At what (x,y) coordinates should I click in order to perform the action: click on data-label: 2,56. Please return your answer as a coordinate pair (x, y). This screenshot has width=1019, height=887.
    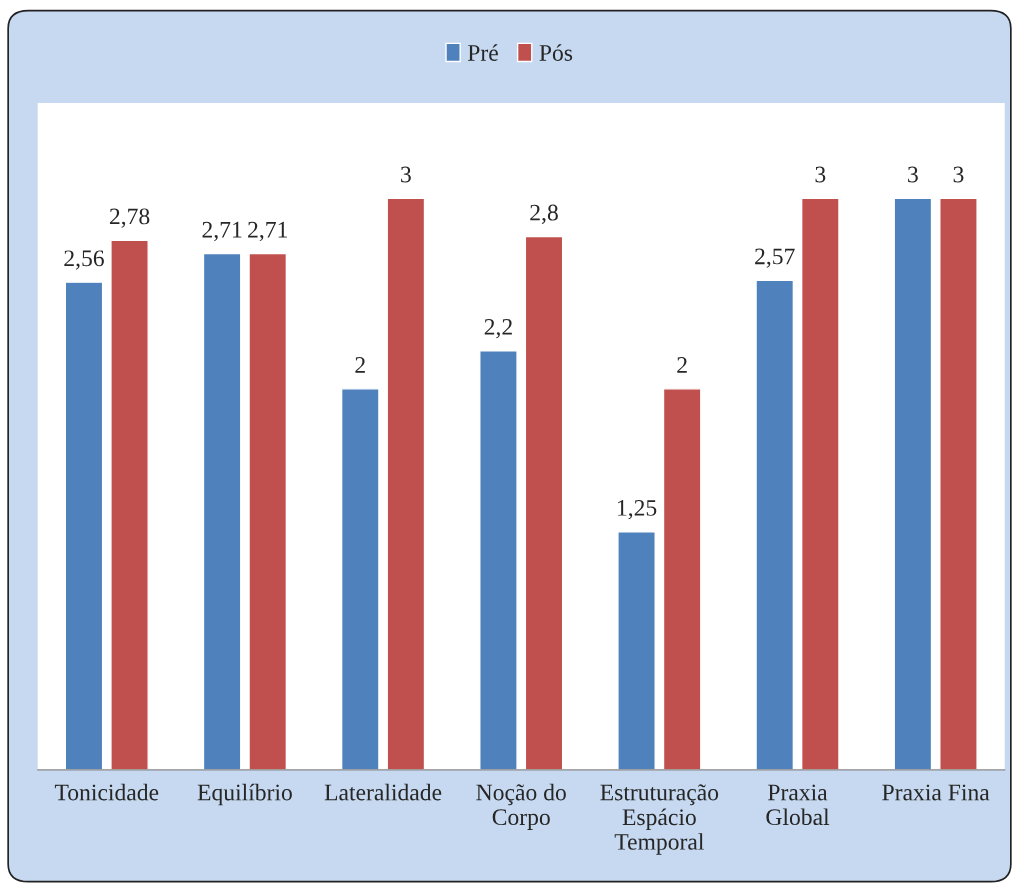
    Looking at the image, I should click on (84, 260).